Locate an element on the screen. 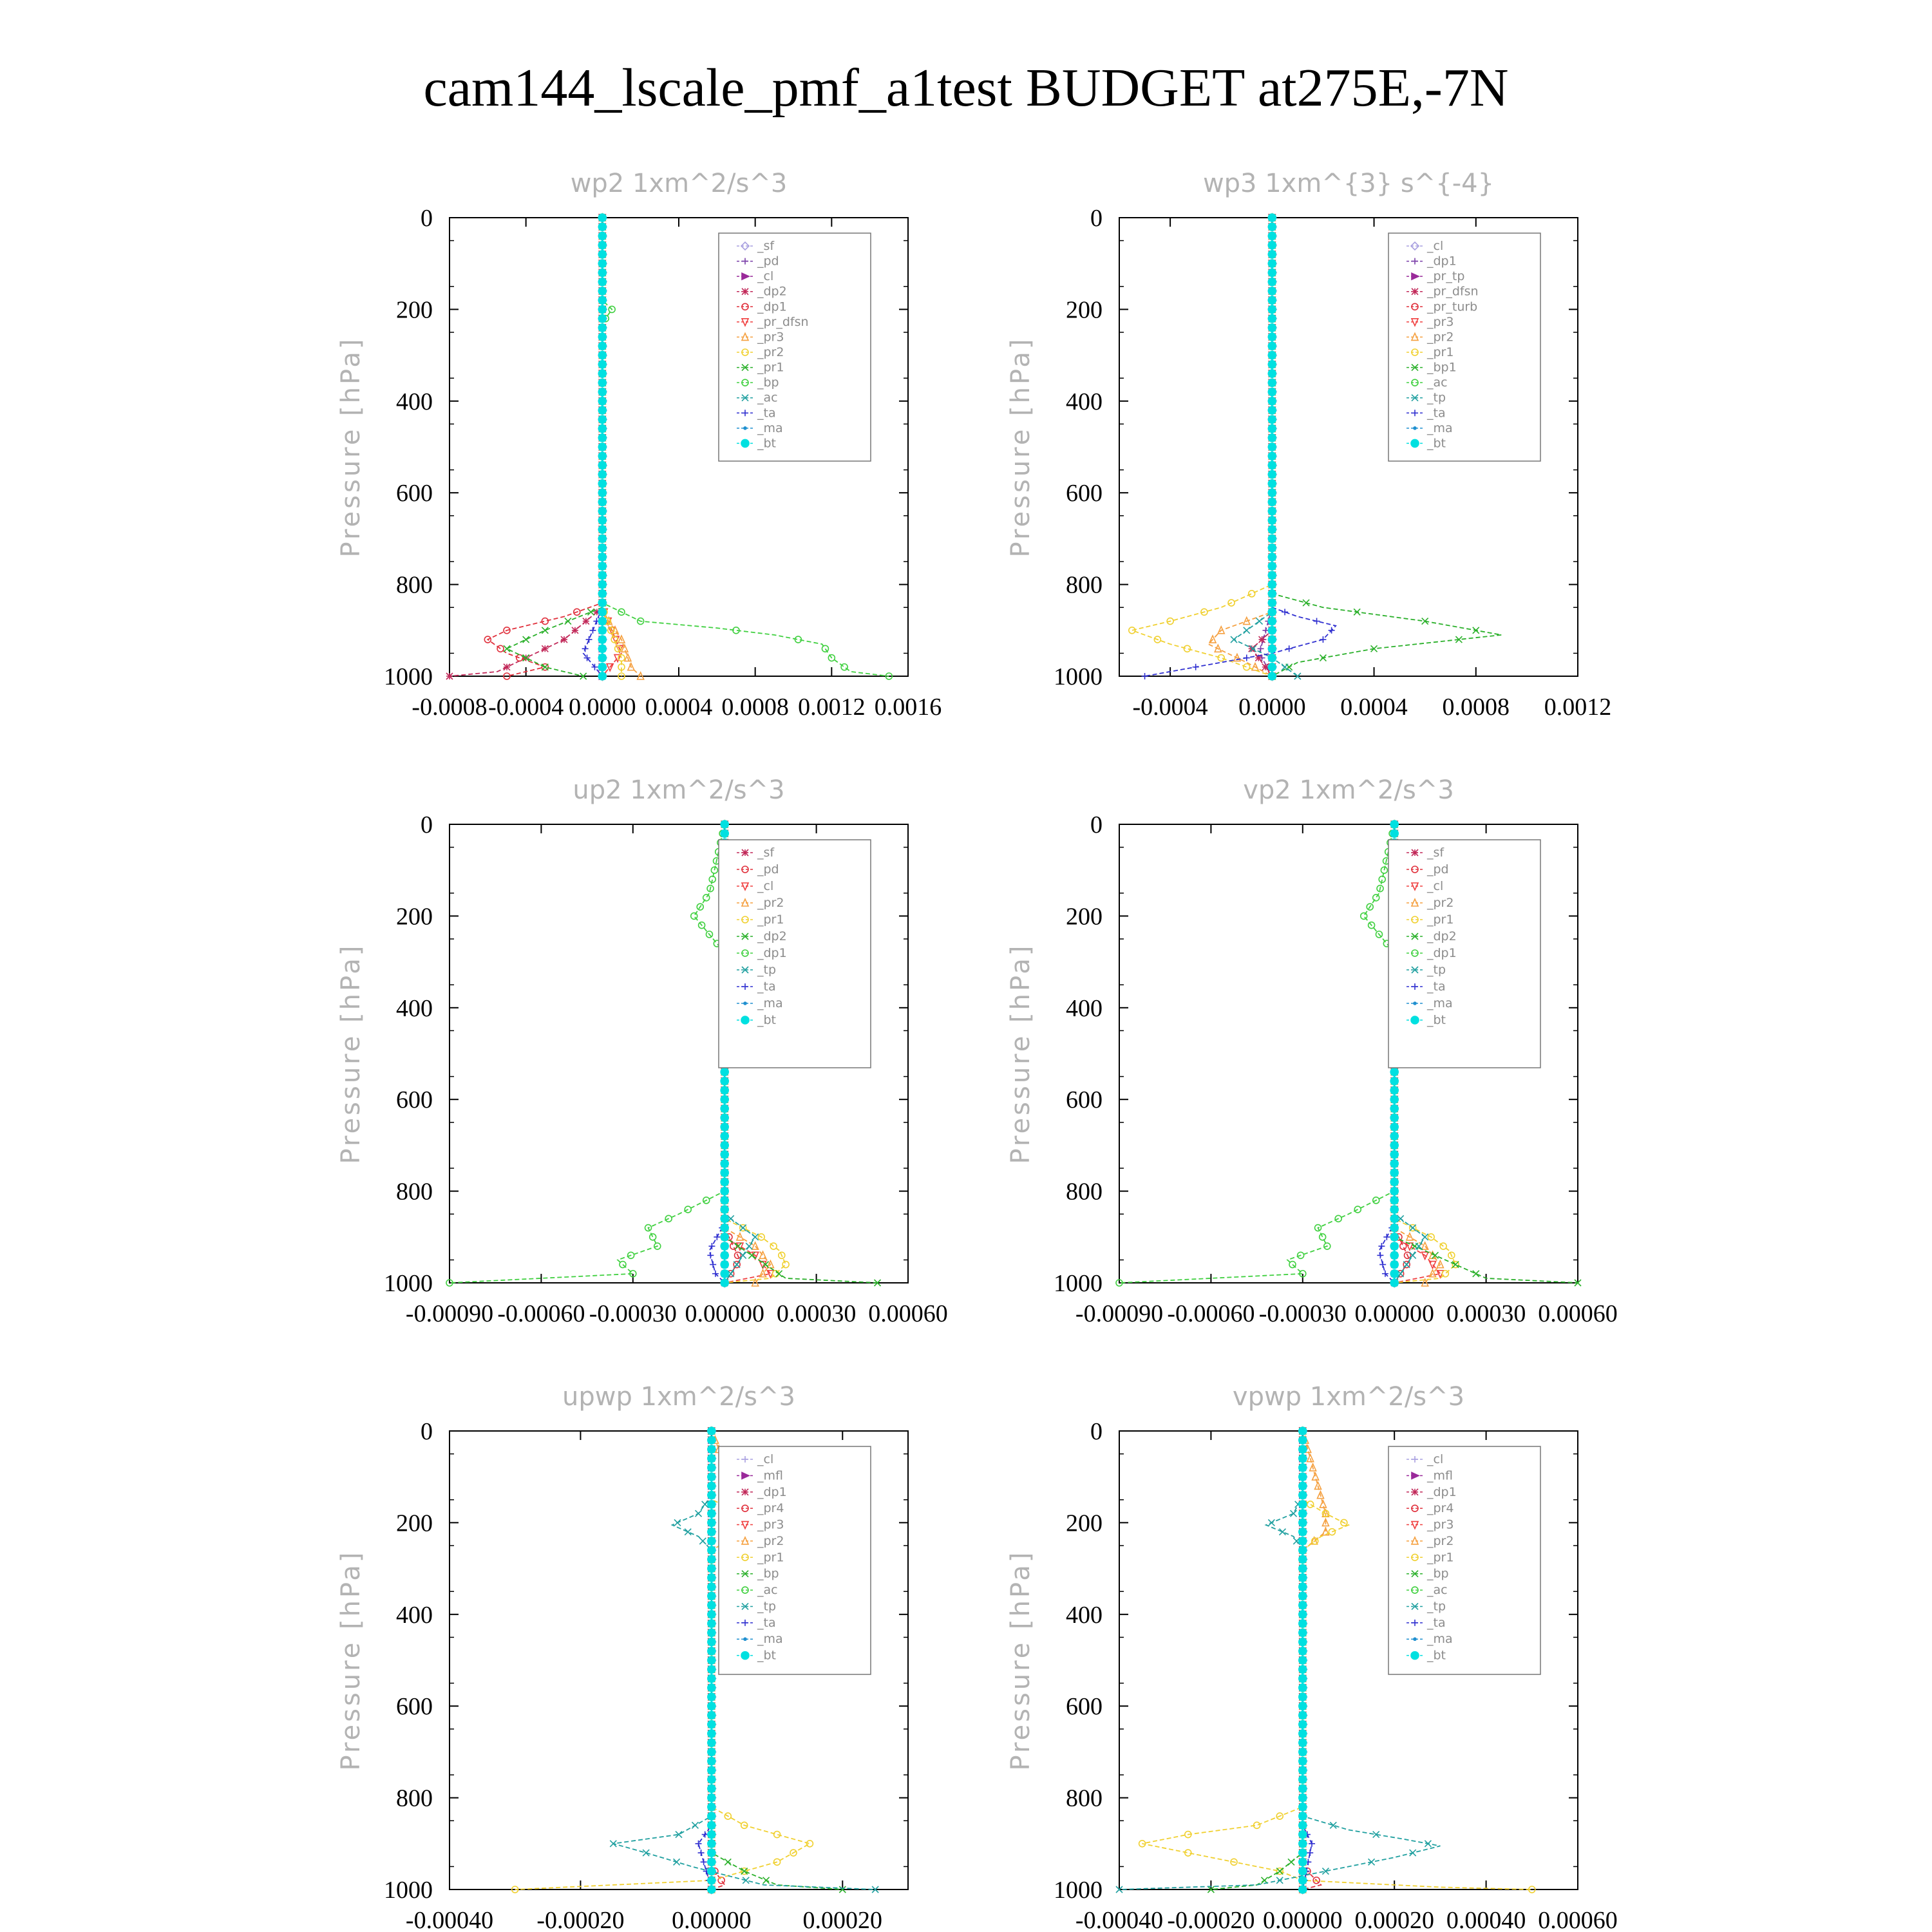 The width and height of the screenshot is (1932, 1932). series-pr1 is located at coordinates (1202, 447).